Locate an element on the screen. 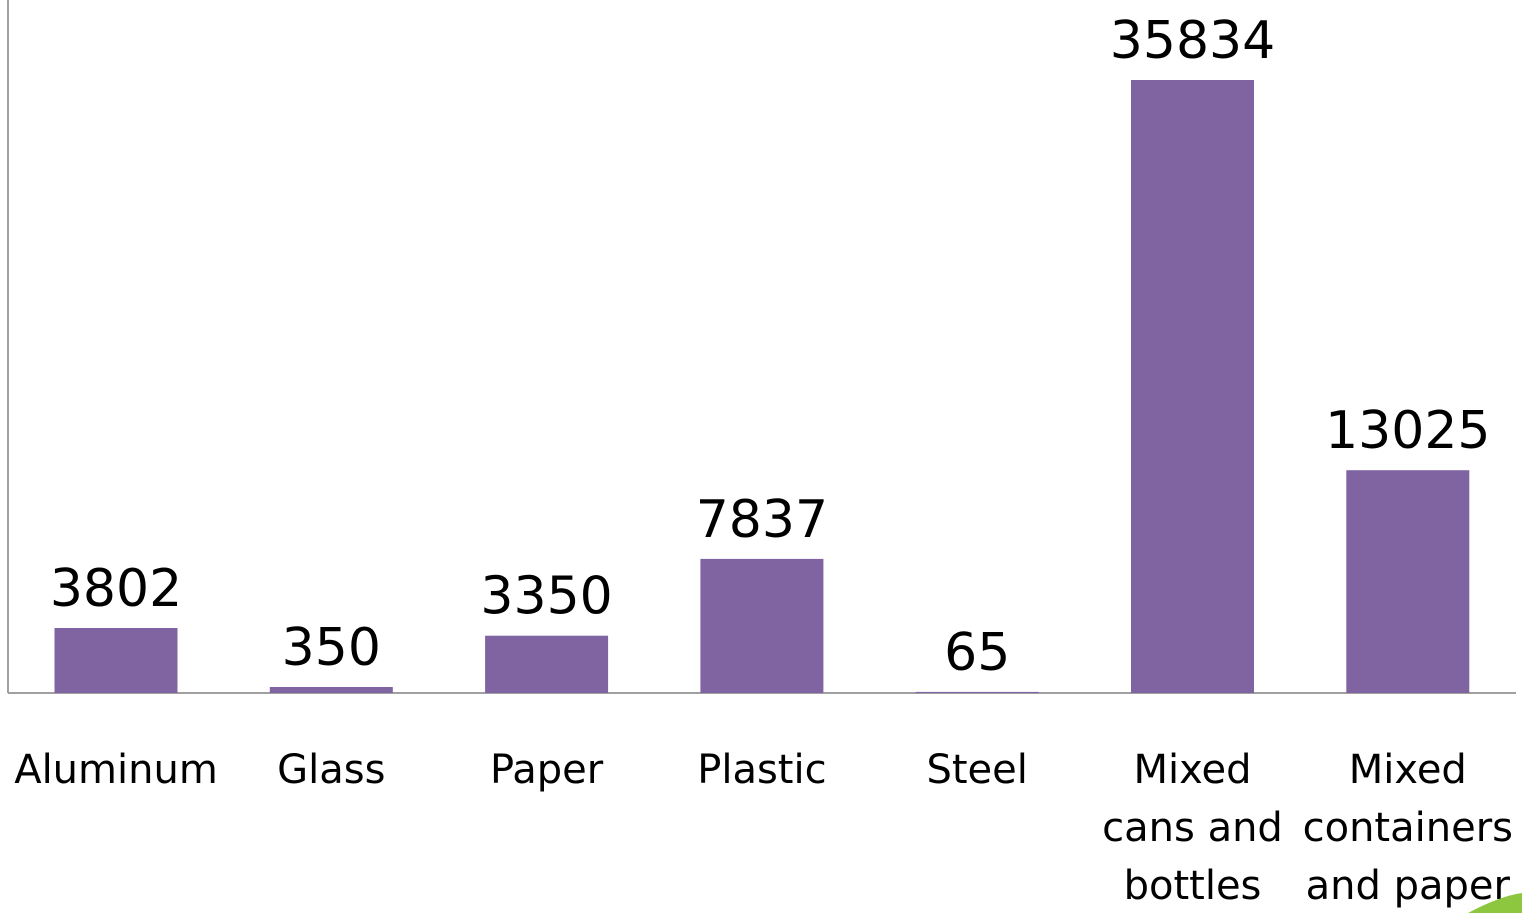 This screenshot has width=1522, height=913. category-label: Mixed cans and bottles is located at coordinates (1192, 828).